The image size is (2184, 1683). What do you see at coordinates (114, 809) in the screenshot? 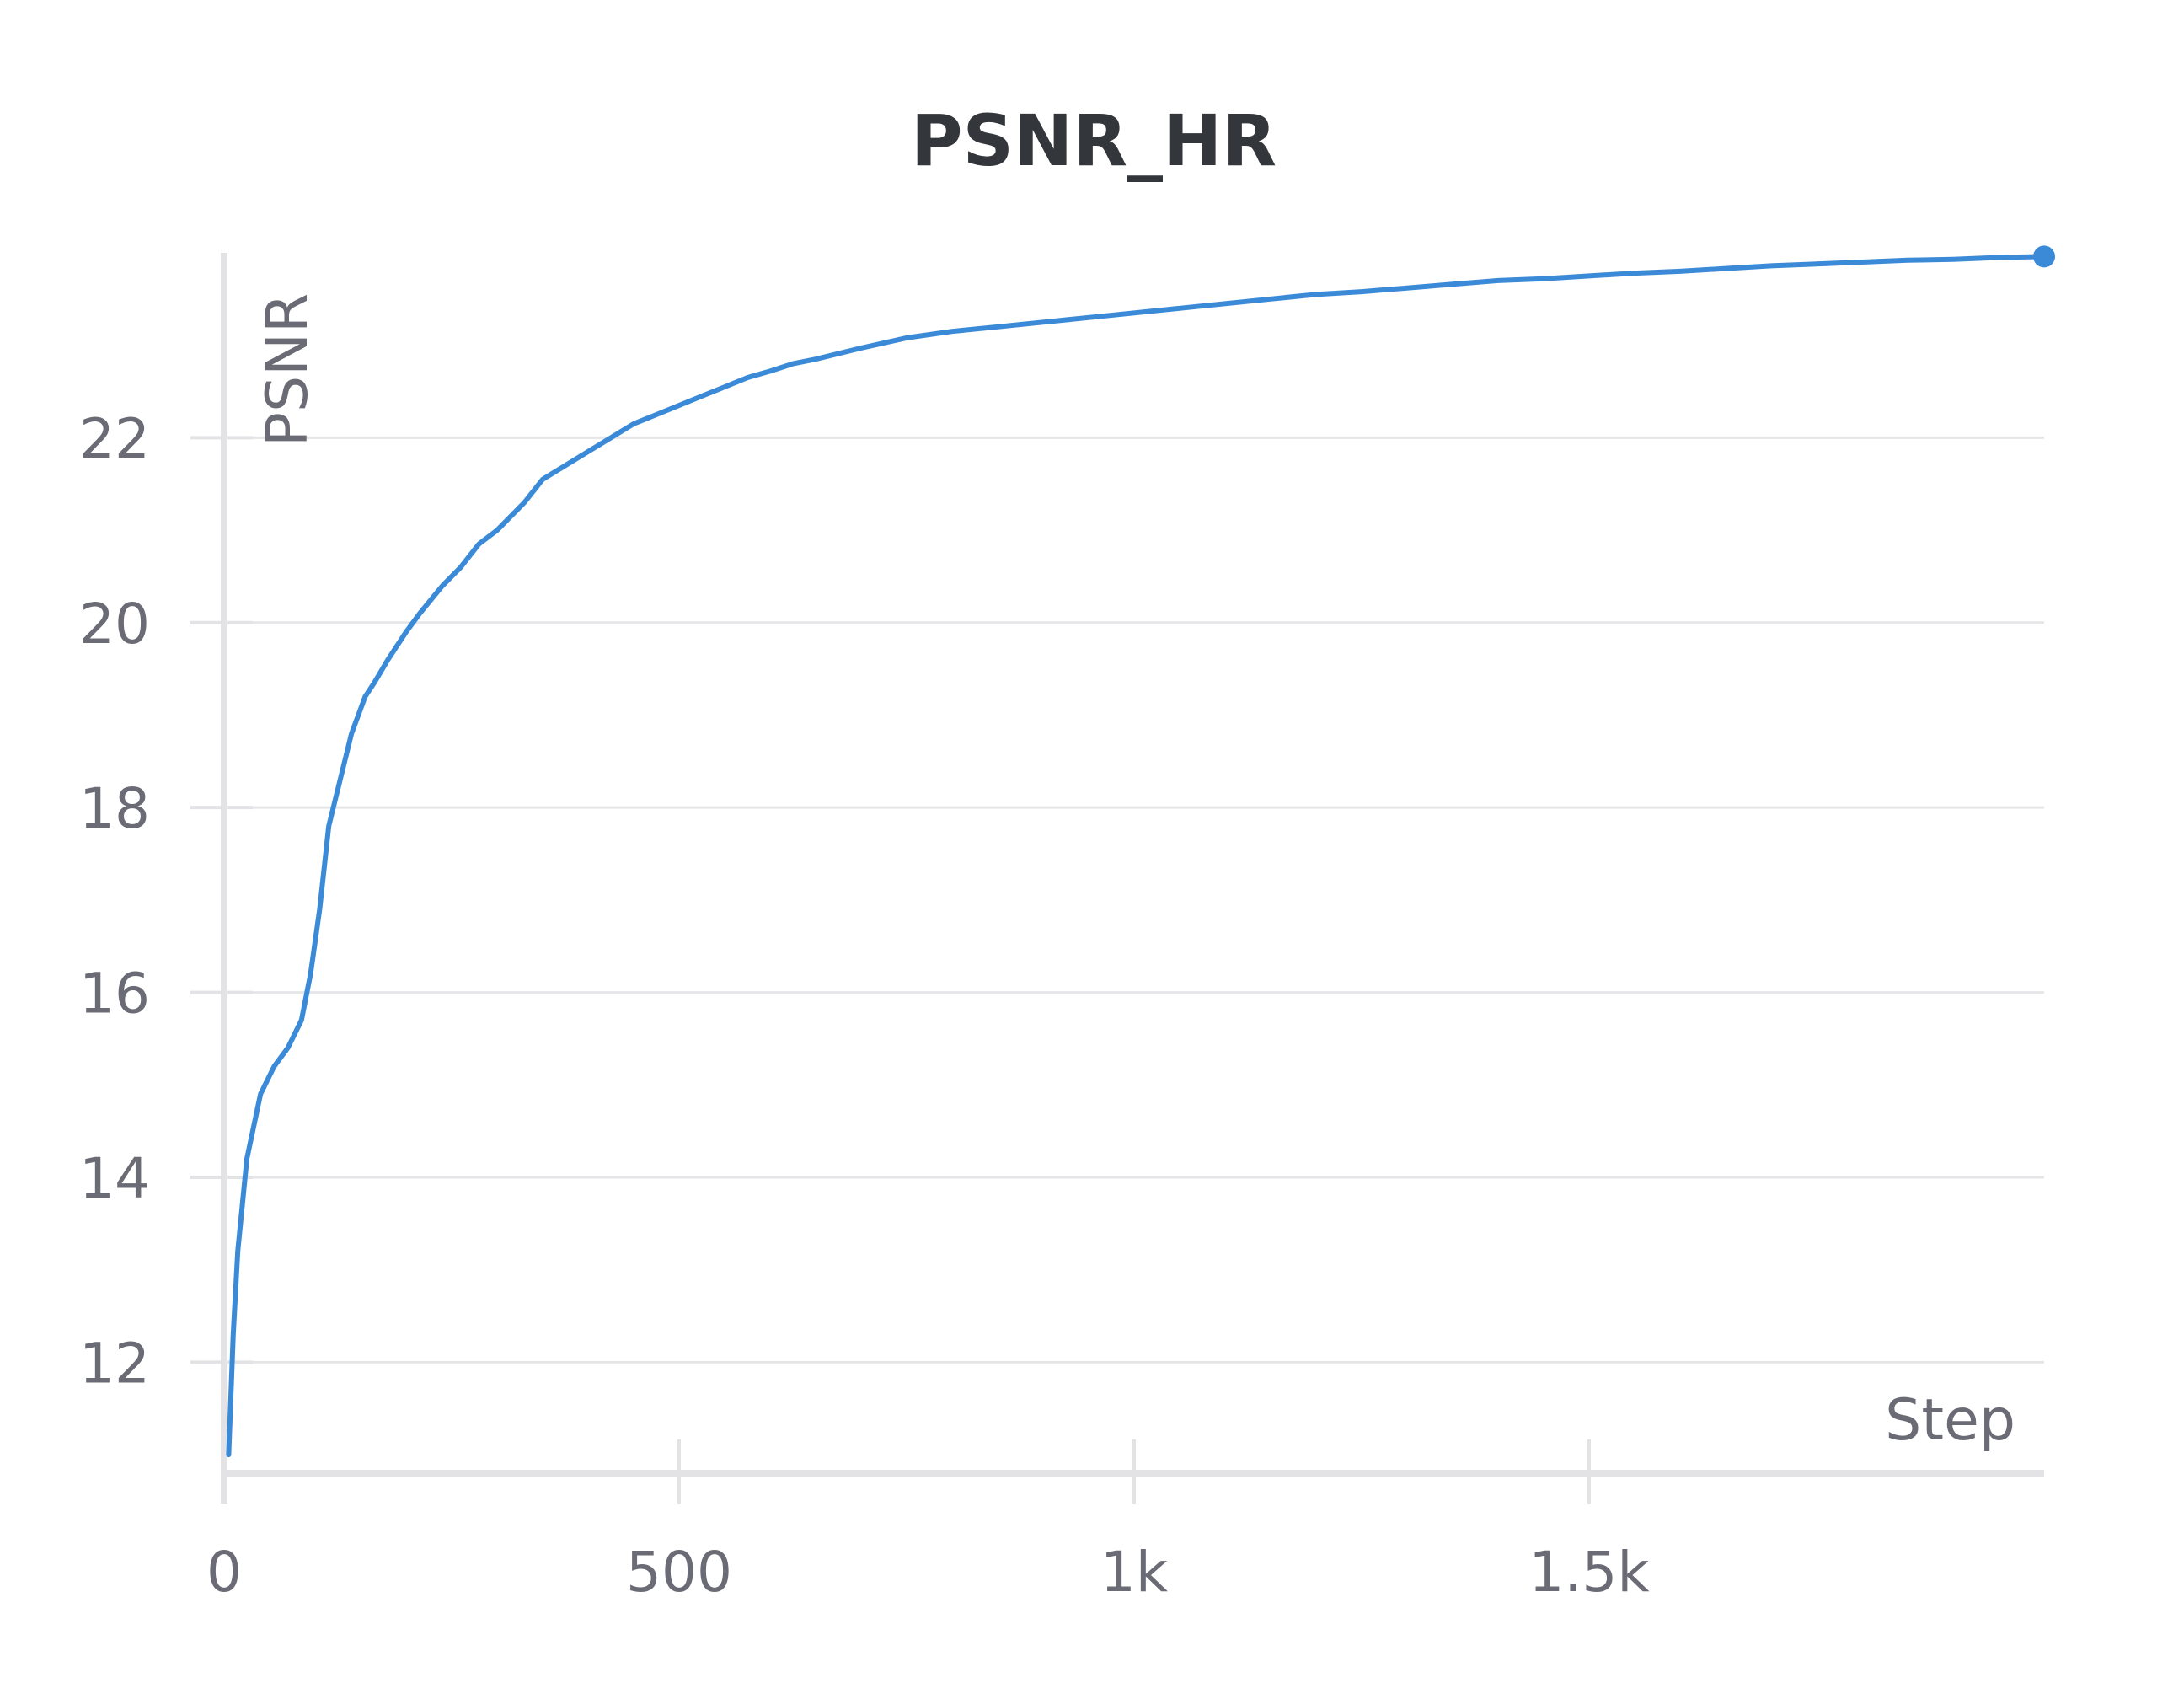
I see `y-tick-label: 18` at bounding box center [114, 809].